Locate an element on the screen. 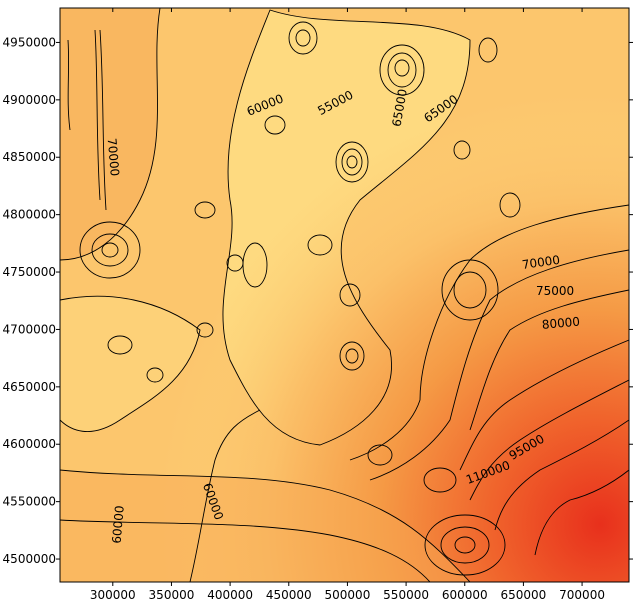 The width and height of the screenshot is (637, 607). southwest-band is located at coordinates (265, 526).